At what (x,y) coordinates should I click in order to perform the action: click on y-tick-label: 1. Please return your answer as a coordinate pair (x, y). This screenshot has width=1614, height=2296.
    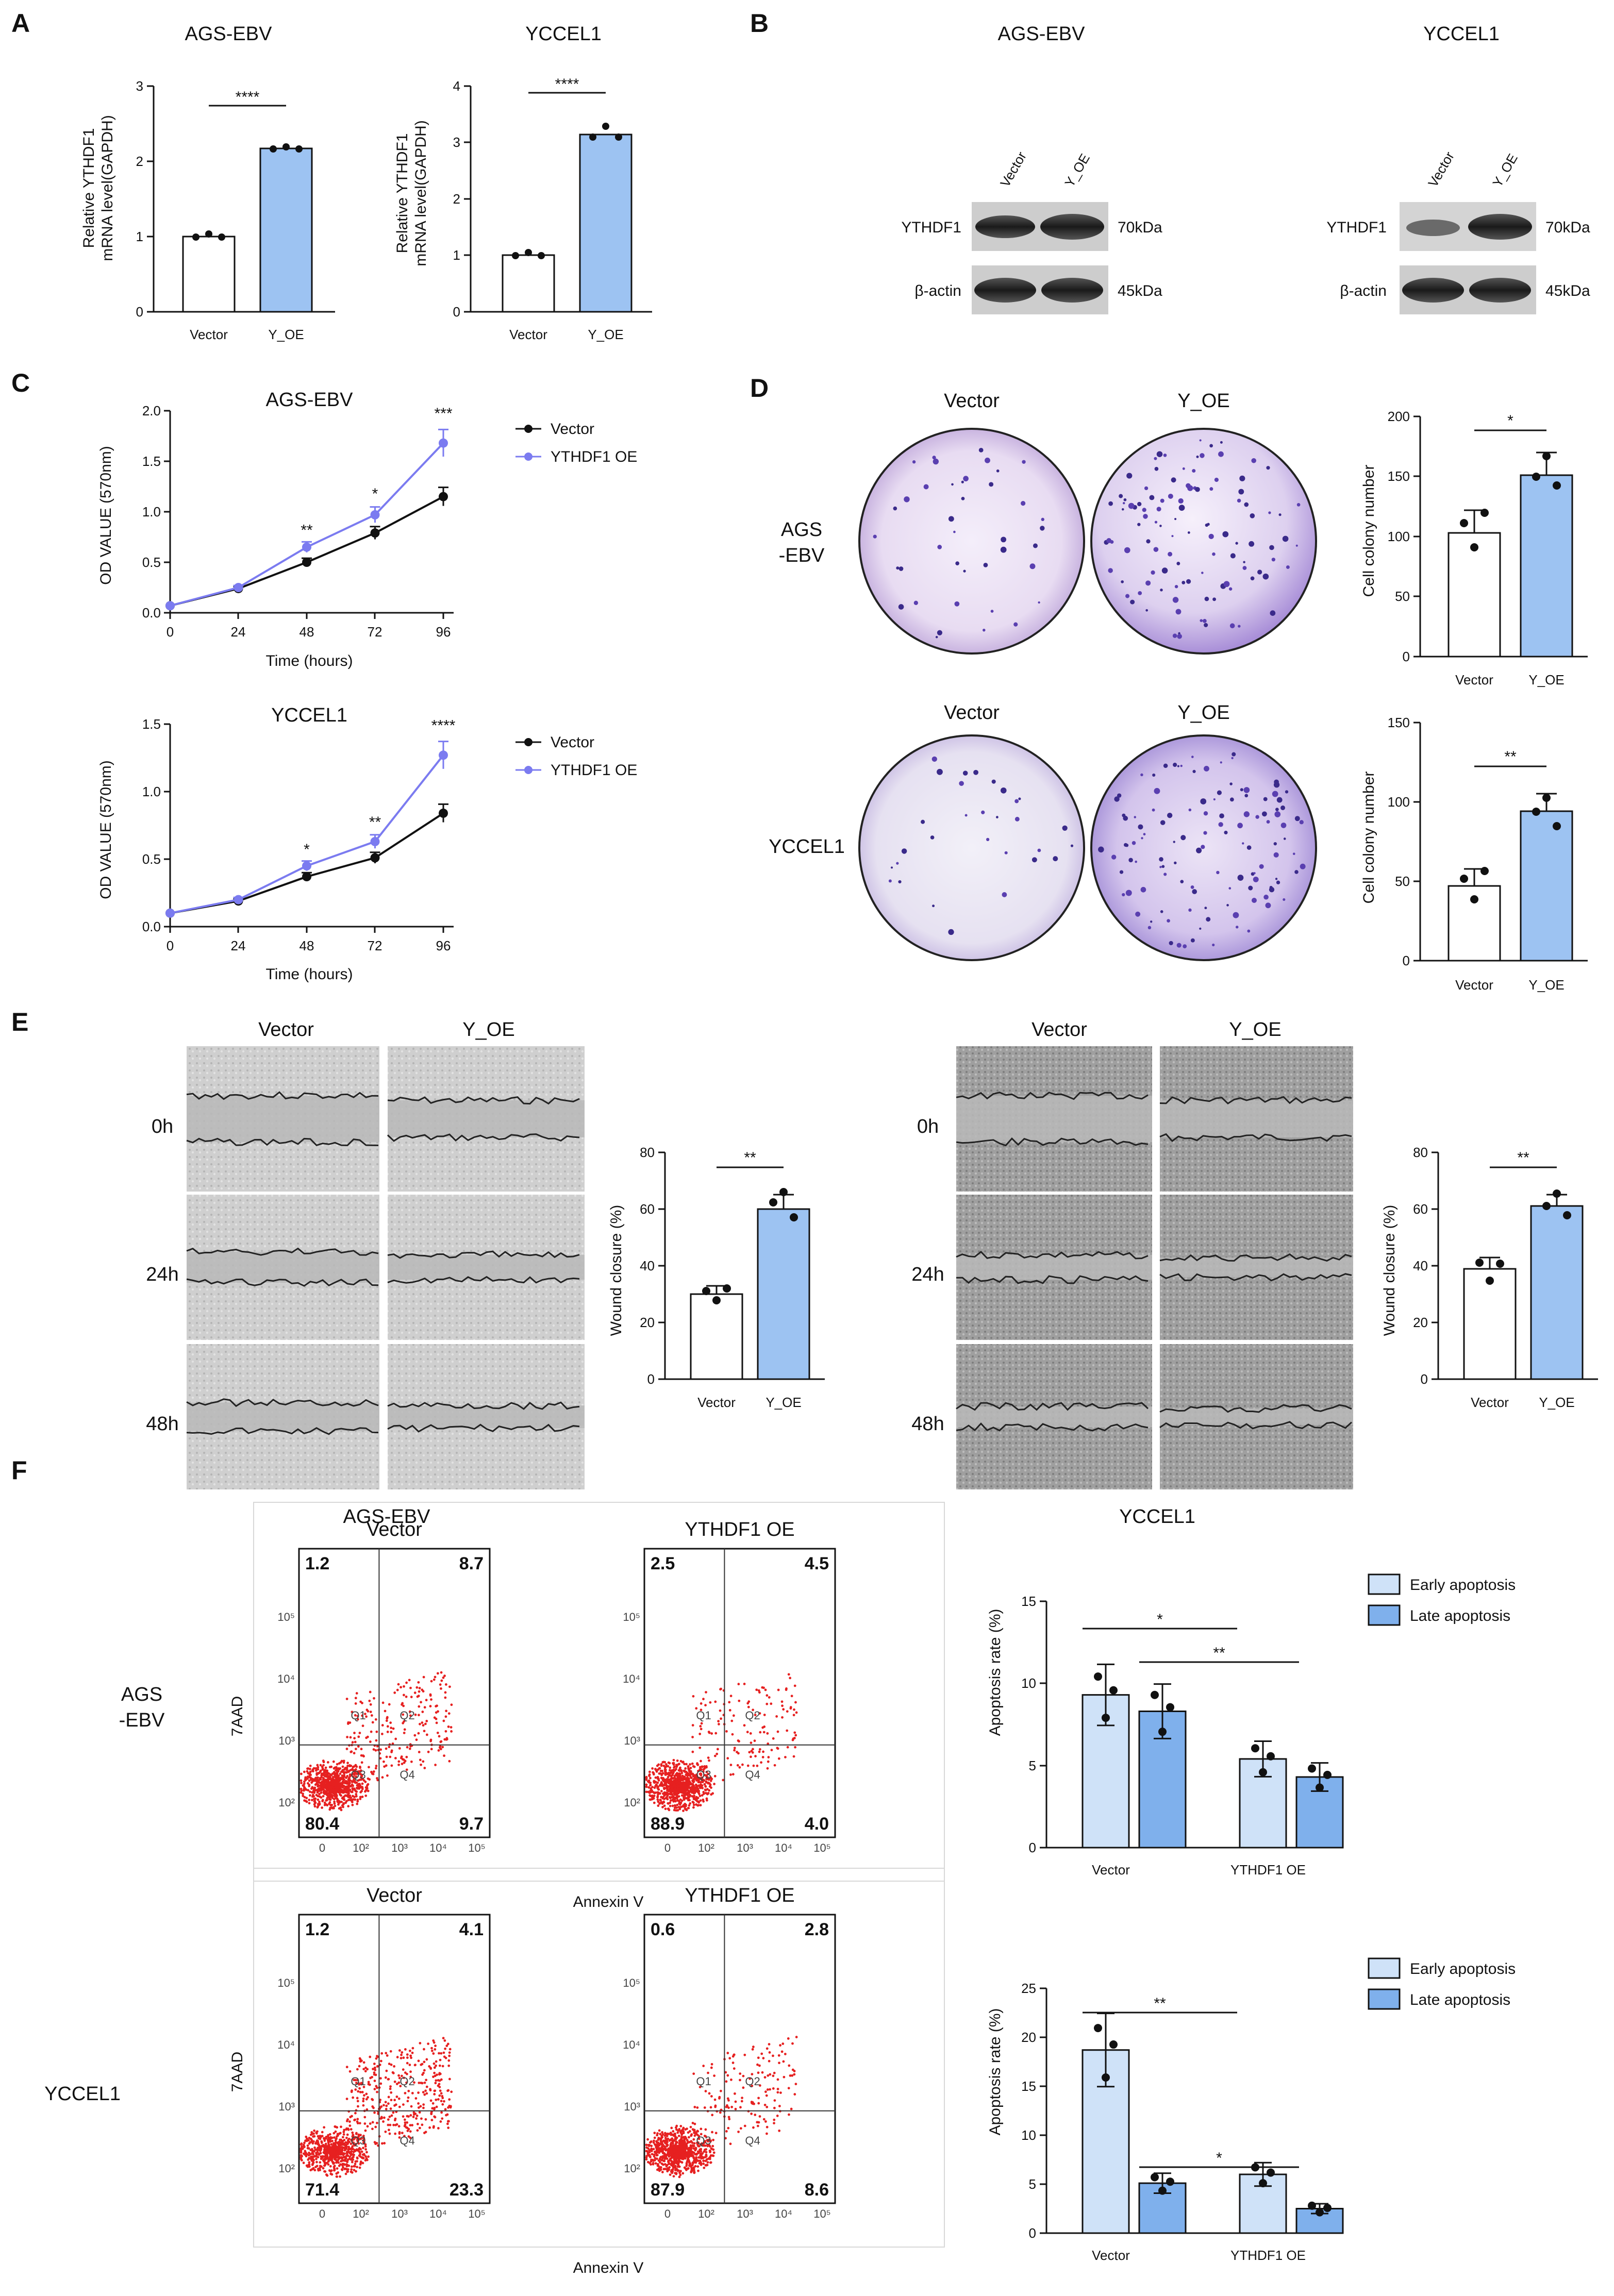
    Looking at the image, I should click on (456, 255).